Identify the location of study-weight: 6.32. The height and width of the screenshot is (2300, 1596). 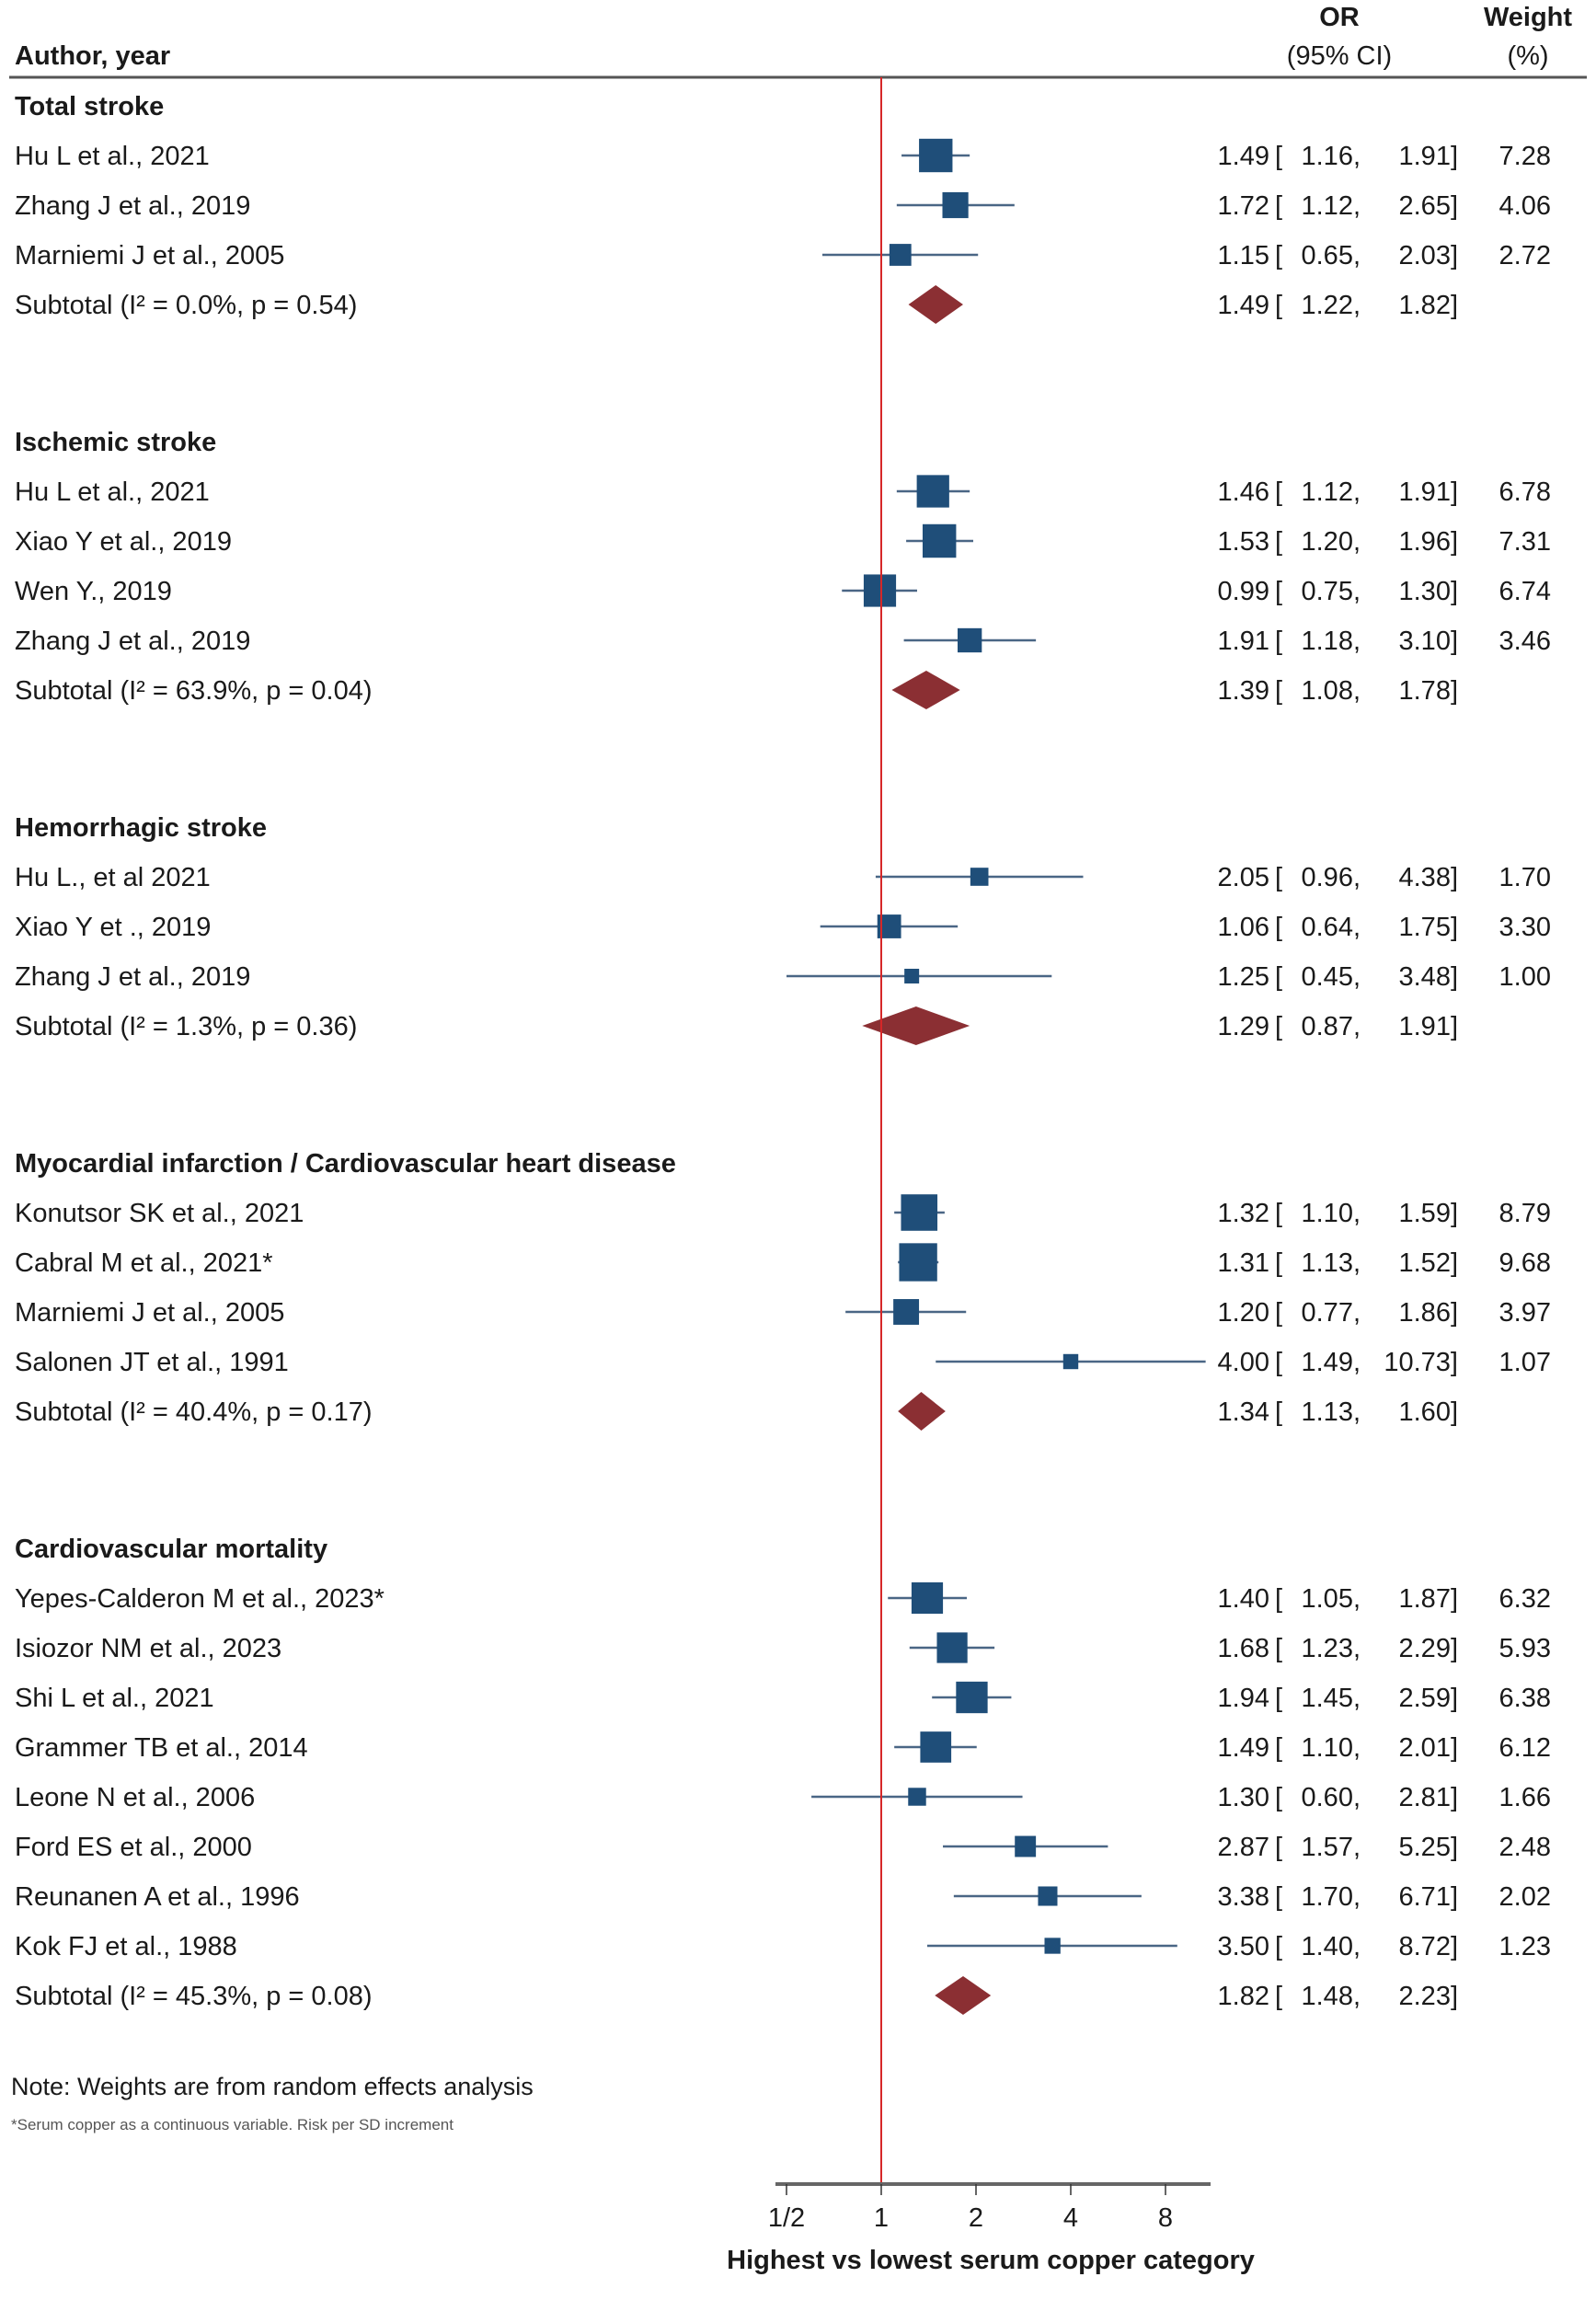
(1525, 1599).